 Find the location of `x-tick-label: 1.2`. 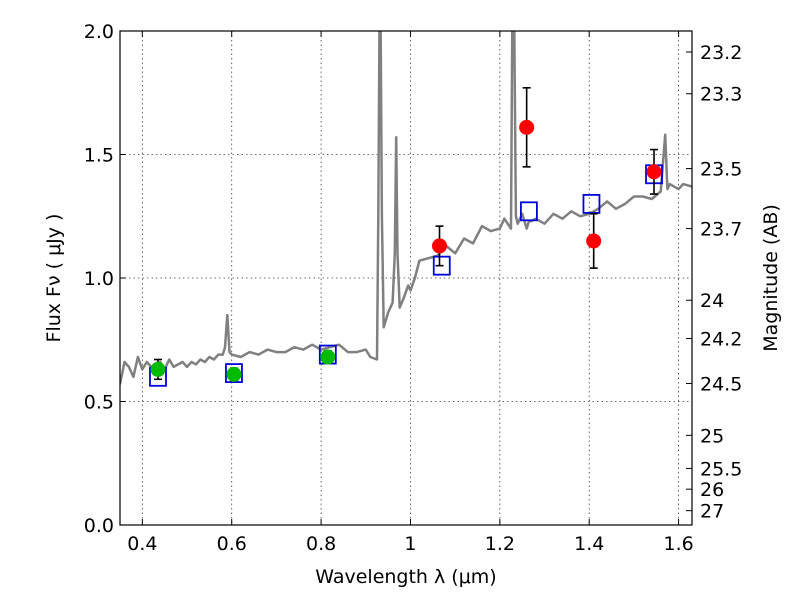

x-tick-label: 1.2 is located at coordinates (500, 544).